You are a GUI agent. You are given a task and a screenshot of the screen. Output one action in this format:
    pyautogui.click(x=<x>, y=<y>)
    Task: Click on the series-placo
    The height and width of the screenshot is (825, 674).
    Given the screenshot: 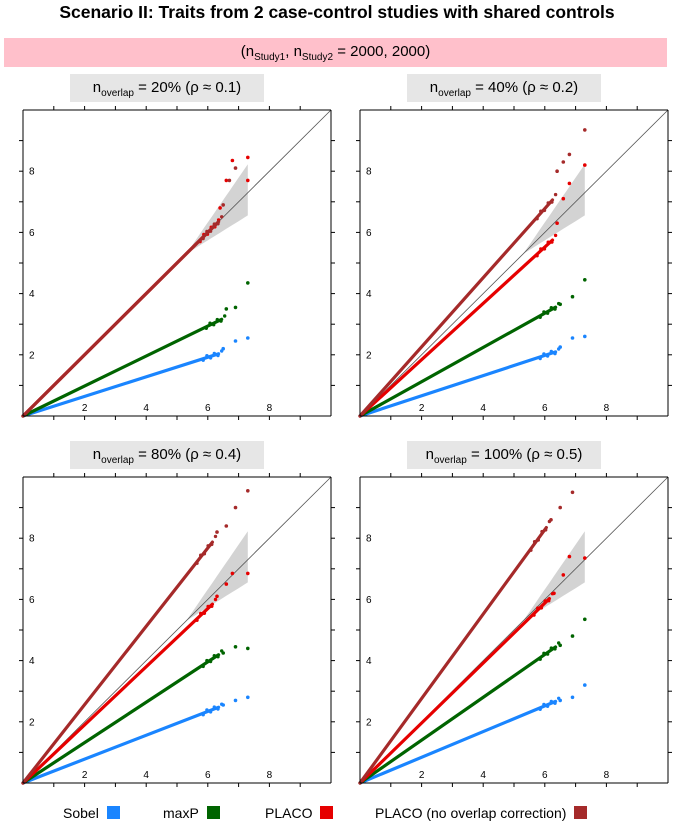 What is the action you would take?
    pyautogui.click(x=135, y=678)
    